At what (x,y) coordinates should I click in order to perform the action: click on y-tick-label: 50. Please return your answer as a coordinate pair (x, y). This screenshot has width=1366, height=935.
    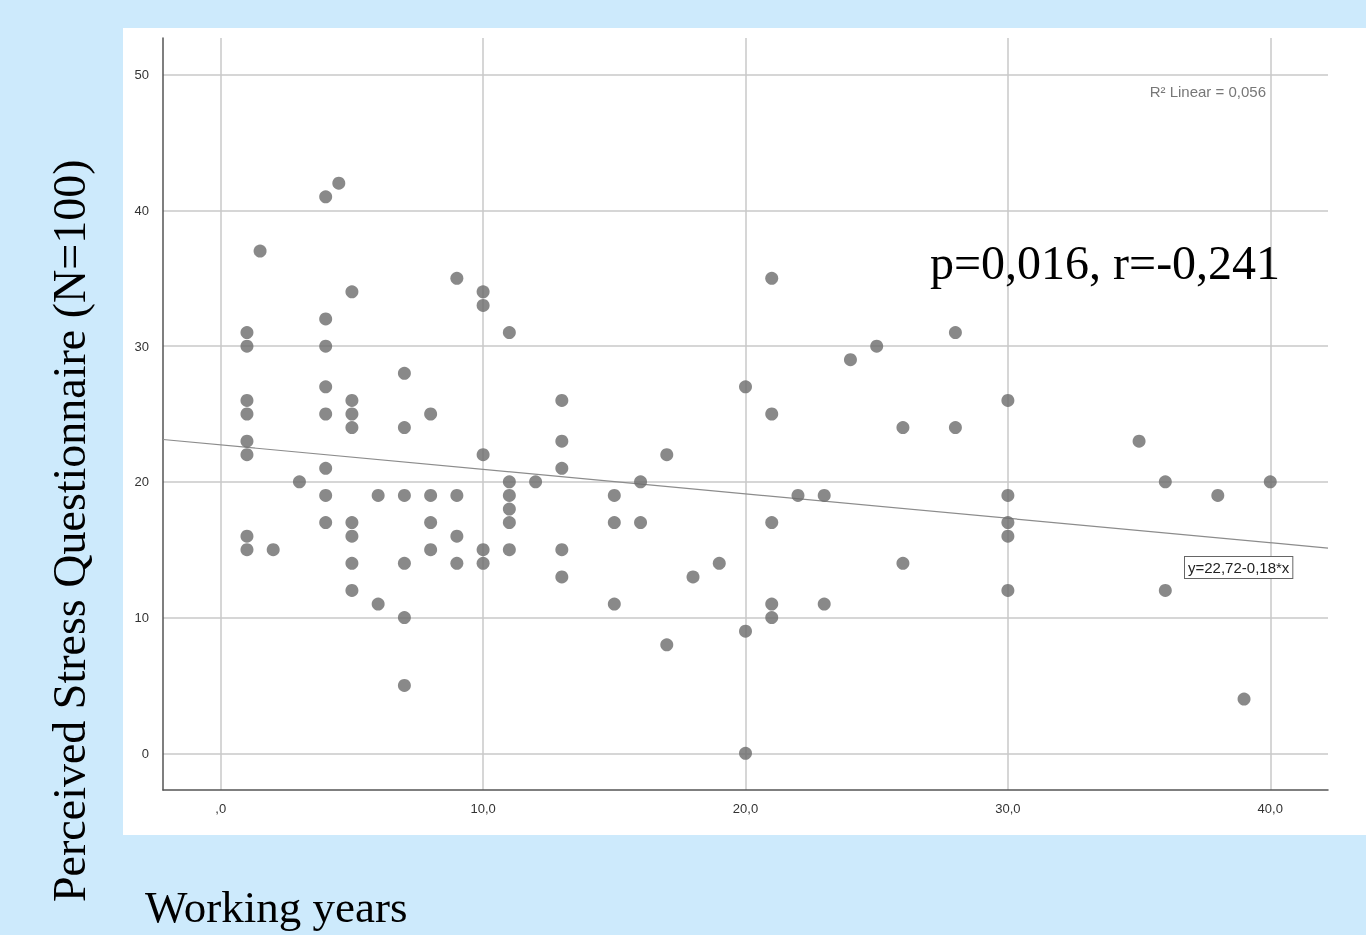
    Looking at the image, I should click on (141, 75).